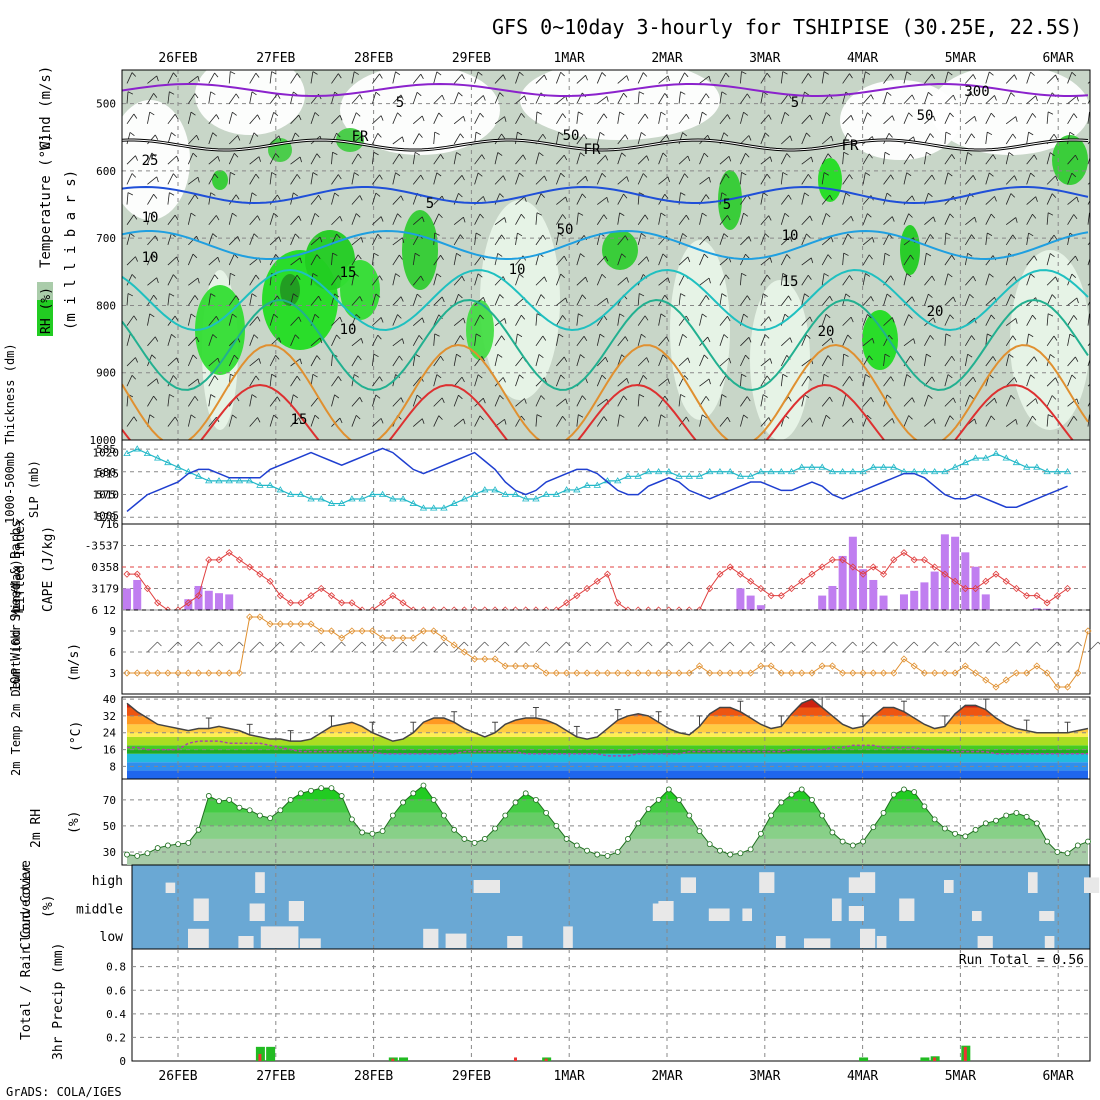  Describe the element at coordinates (109, 750) in the screenshot. I see `tick-label: 16` at that location.